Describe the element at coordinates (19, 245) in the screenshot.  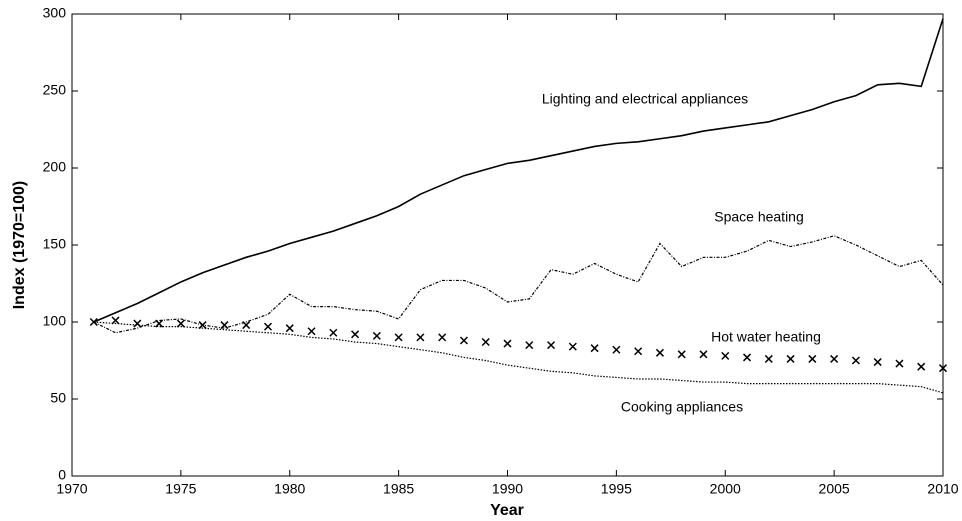
I see `y-axis-label: Index (1970=100)` at that location.